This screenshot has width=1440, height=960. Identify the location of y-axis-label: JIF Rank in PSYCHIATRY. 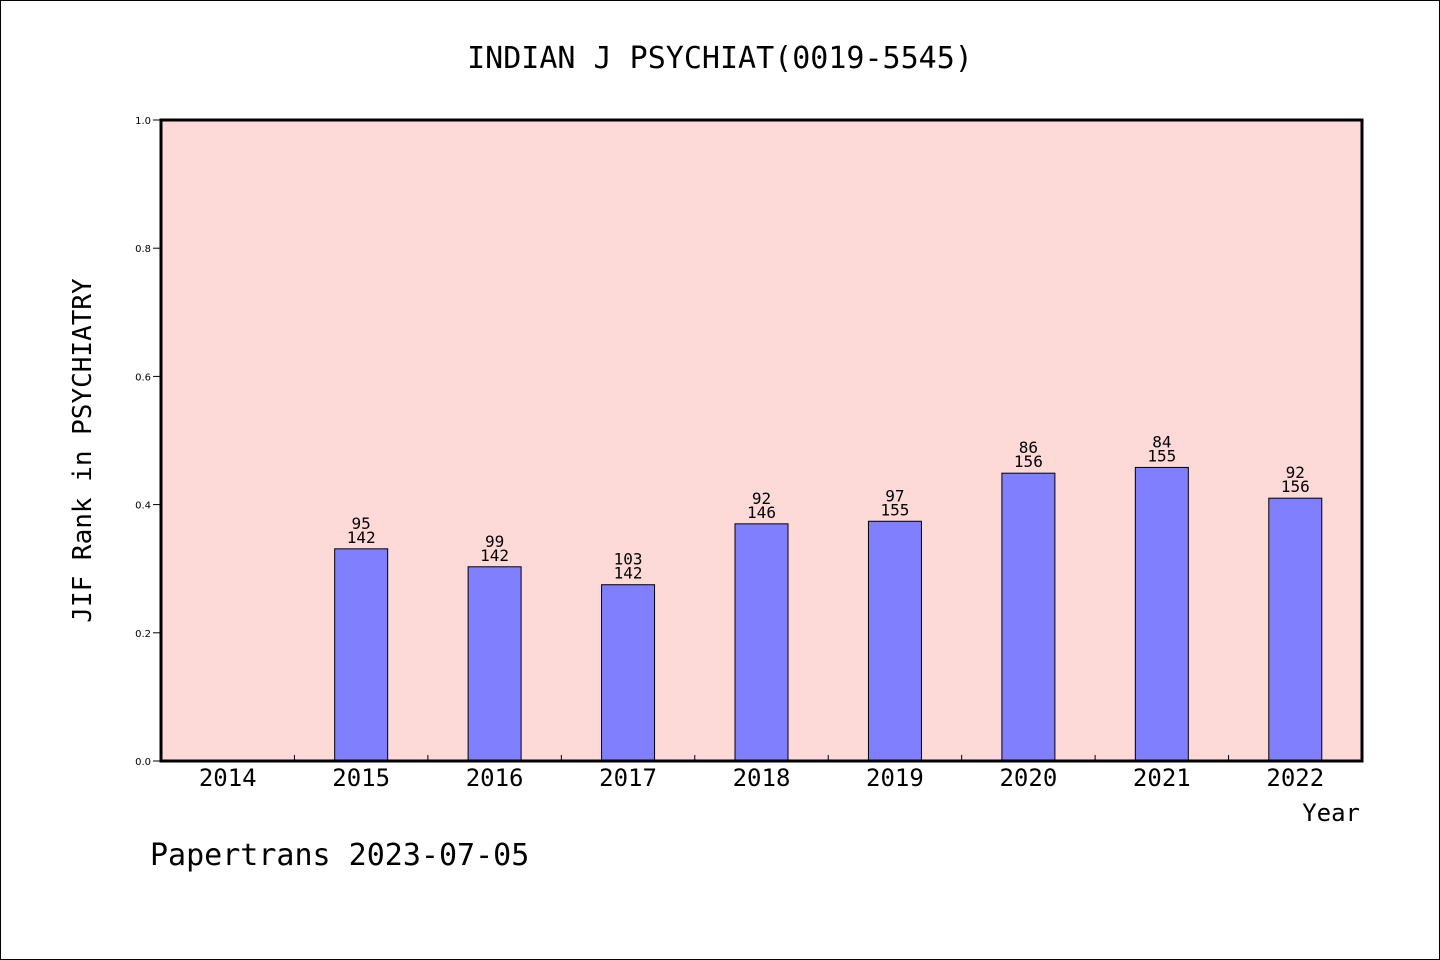
(83, 450).